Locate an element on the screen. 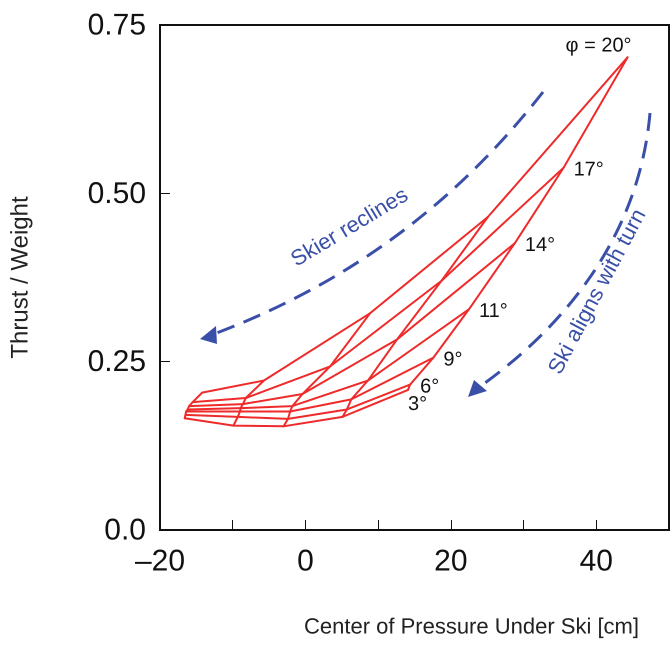 Image resolution: width=672 pixels, height=650 pixels. y-tick-label: 0.75 is located at coordinates (117, 25).